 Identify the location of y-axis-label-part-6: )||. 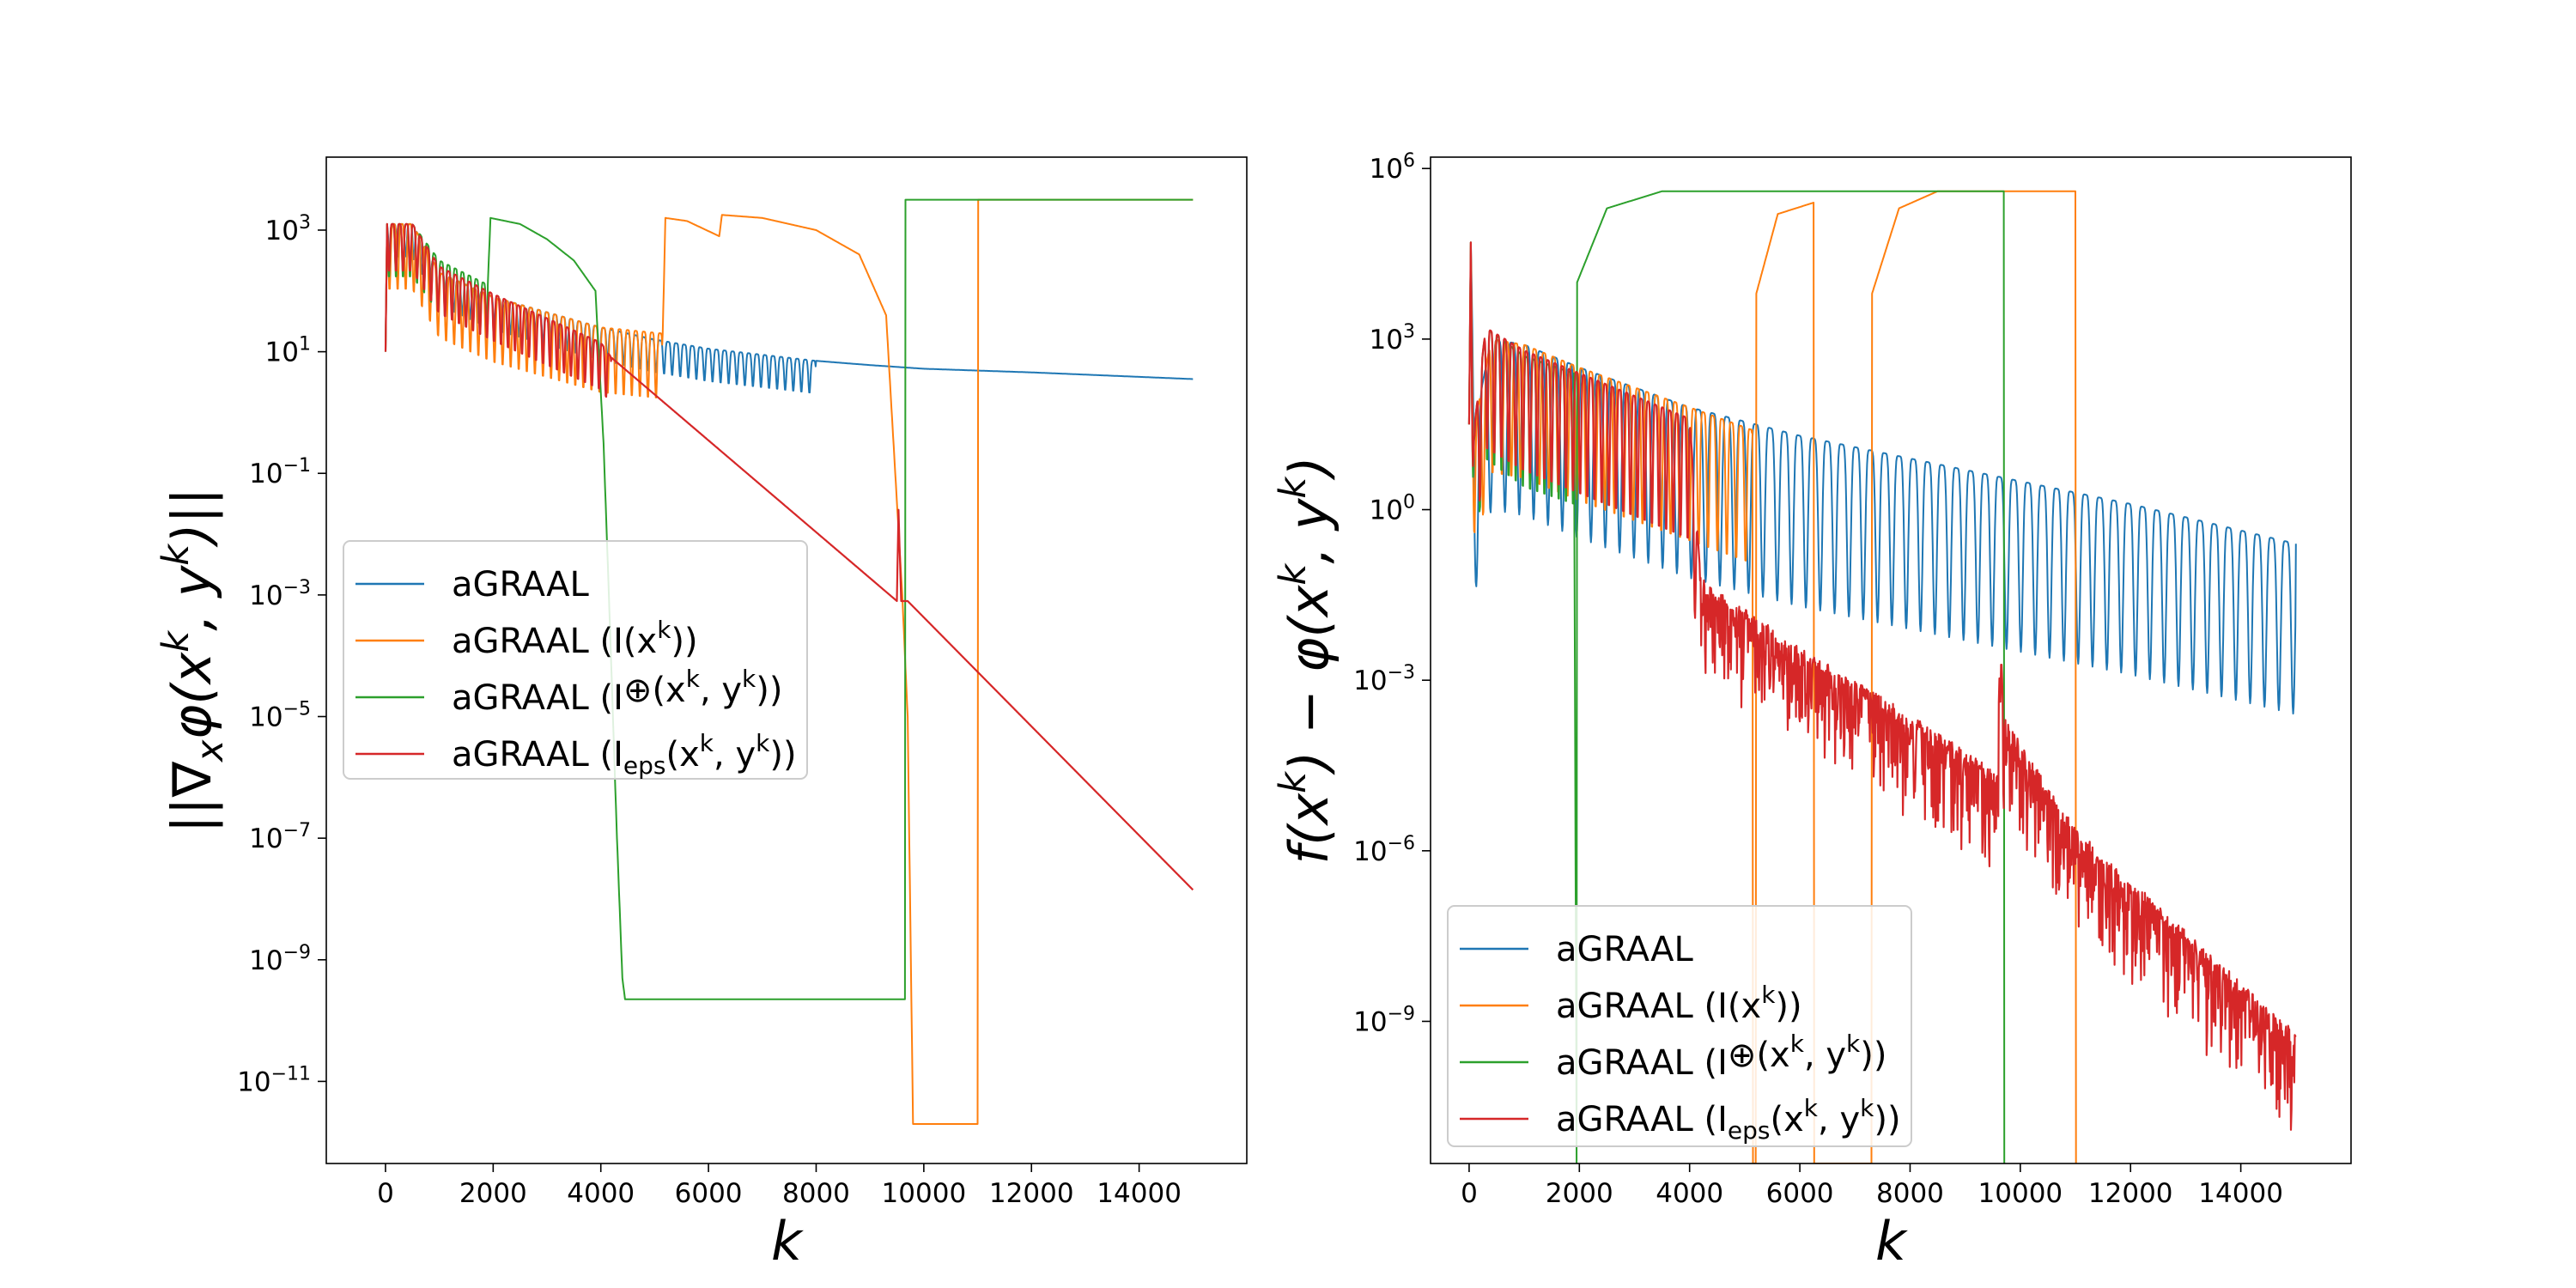
(192, 518).